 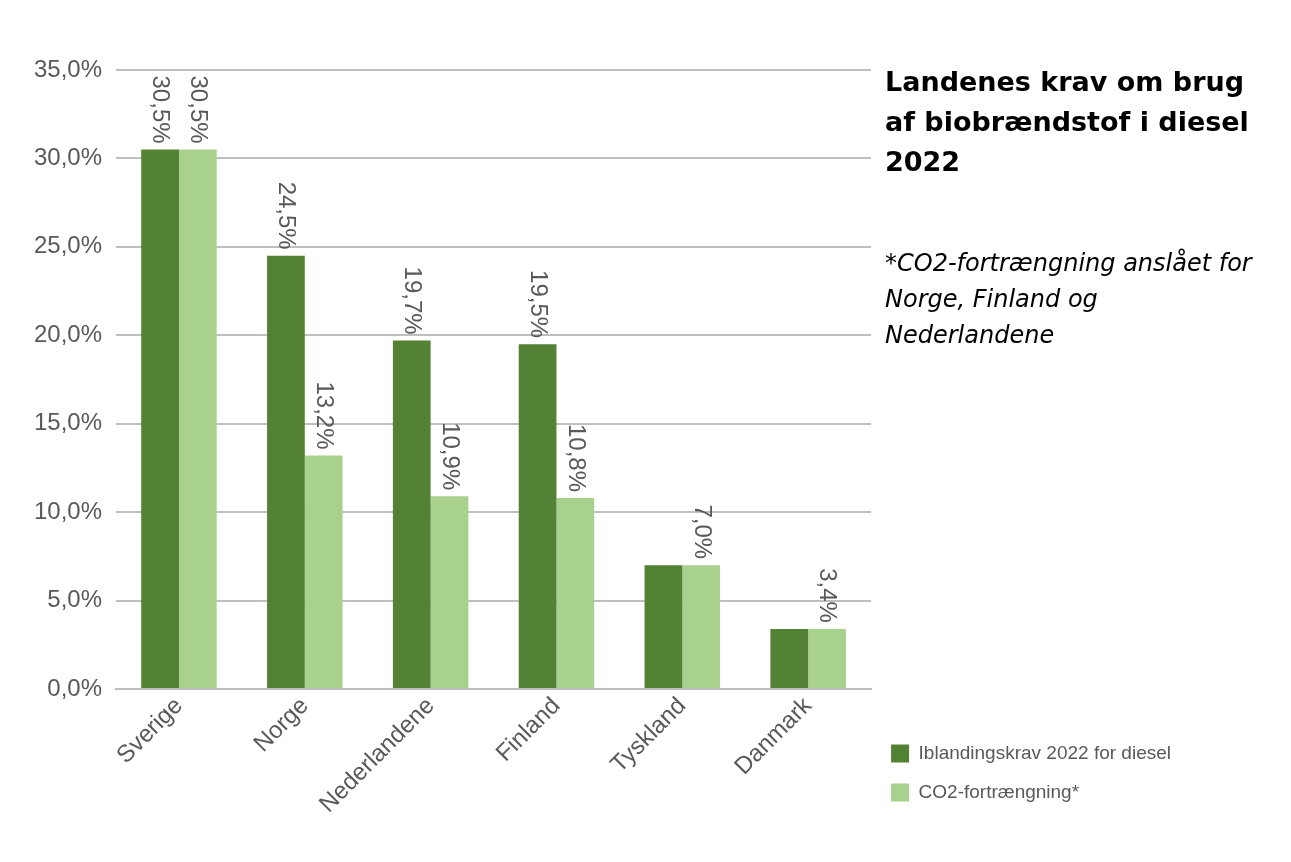 I want to click on y-tick-label: 35,0%, so click(x=68, y=68).